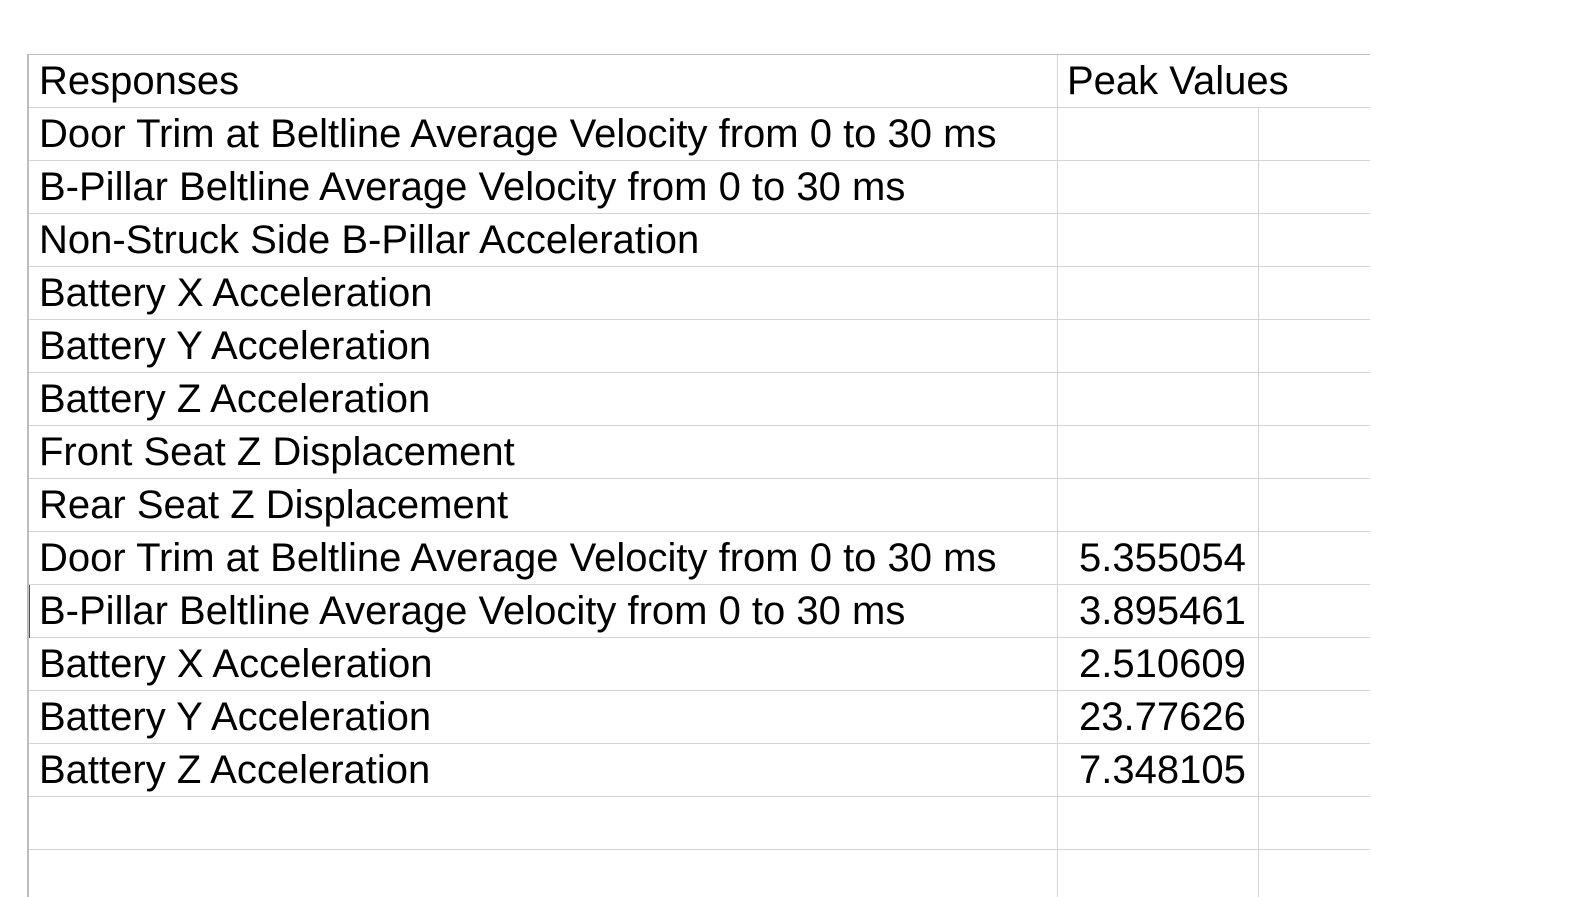 This screenshot has width=1583, height=897. I want to click on active-row-marker, so click(29, 611).